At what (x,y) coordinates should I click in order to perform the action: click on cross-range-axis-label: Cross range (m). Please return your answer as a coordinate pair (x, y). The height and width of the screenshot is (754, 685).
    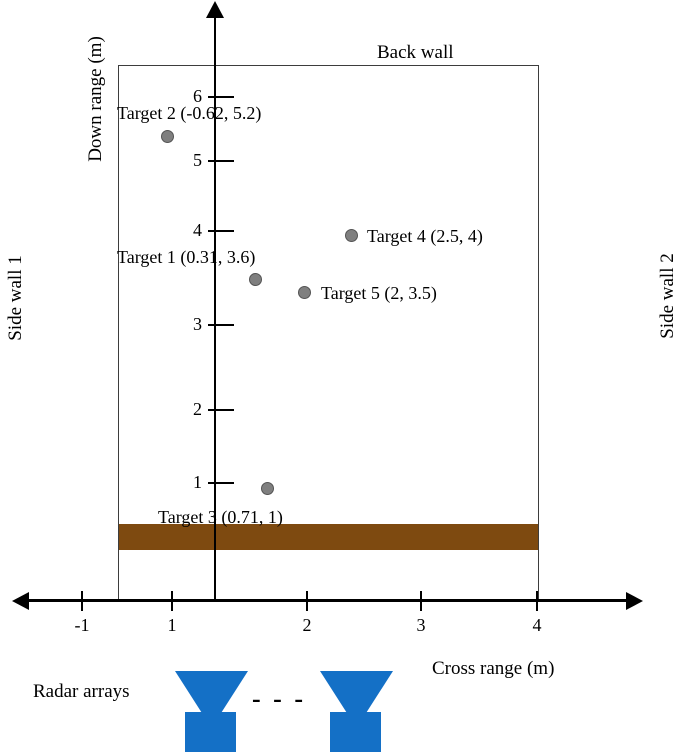
    Looking at the image, I should click on (493, 668).